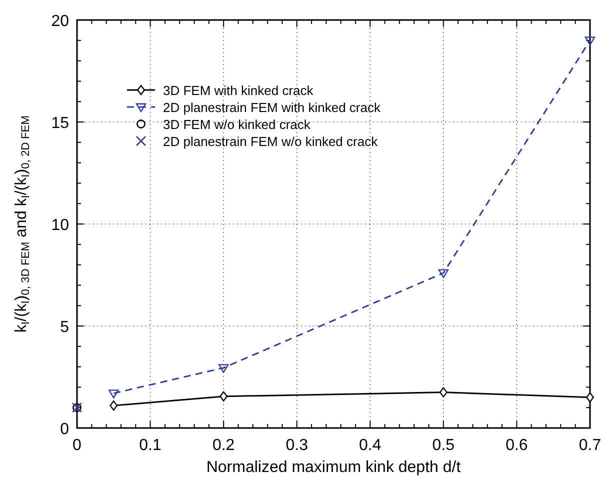 This screenshot has height=484, width=612. Describe the element at coordinates (60, 123) in the screenshot. I see `y-tick-label: 15` at that location.